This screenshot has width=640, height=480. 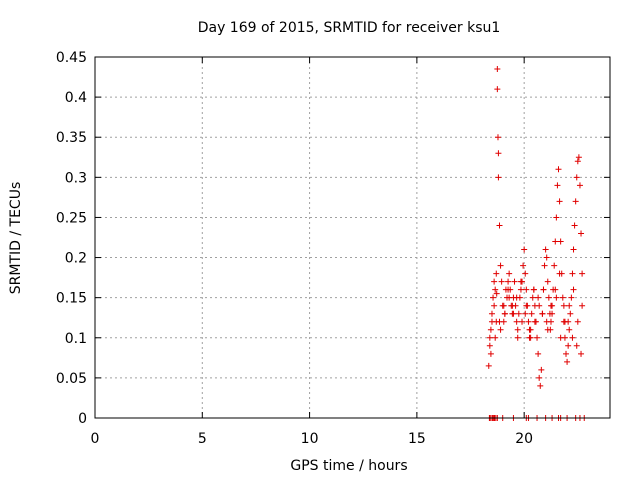 What do you see at coordinates (71, 379) in the screenshot?
I see `y-tick-label: 0.05` at bounding box center [71, 379].